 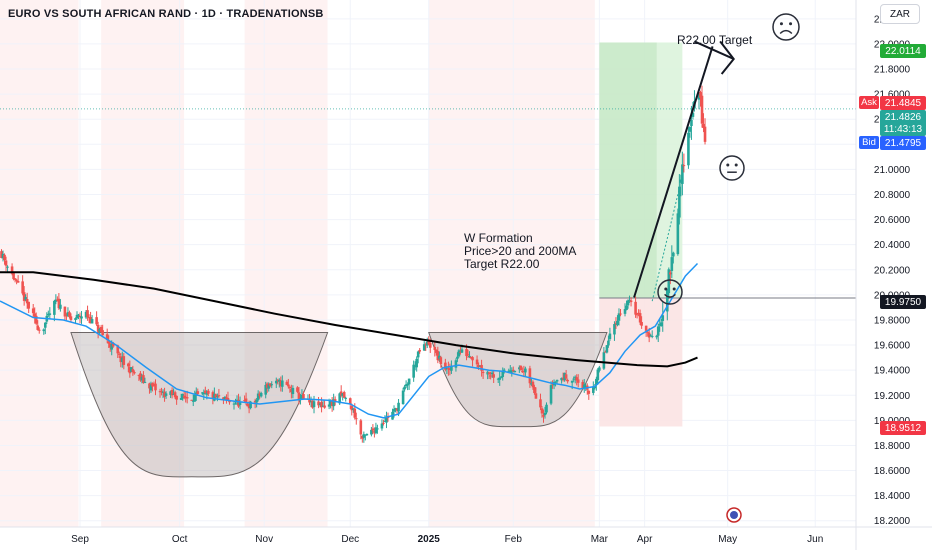 What do you see at coordinates (892, 521) in the screenshot?
I see `y-tick-label: 18.2000` at bounding box center [892, 521].